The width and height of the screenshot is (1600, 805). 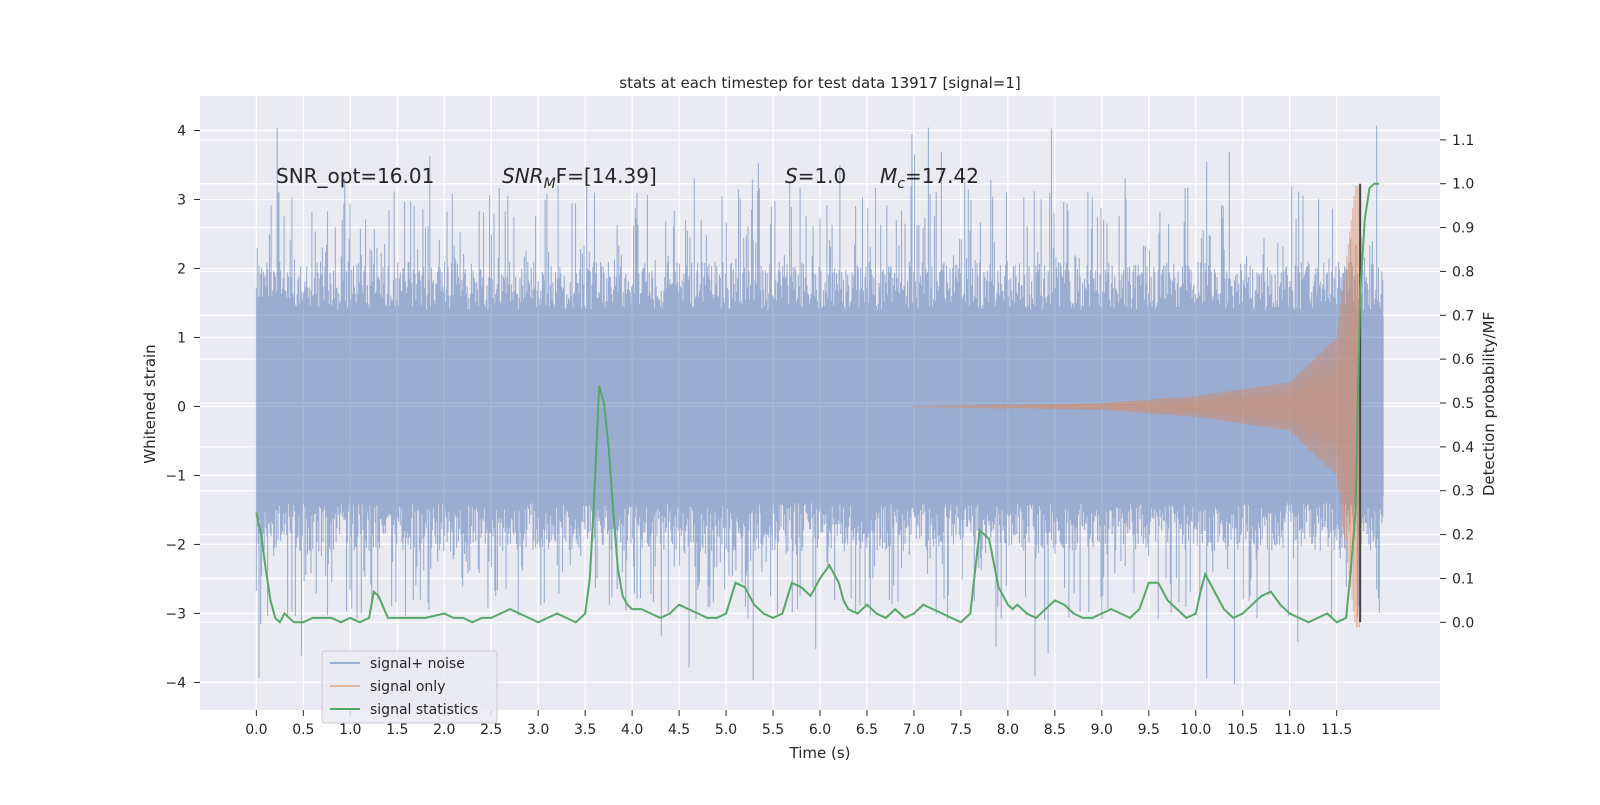 What do you see at coordinates (773, 730) in the screenshot?
I see `x-tick-label: 5.5` at bounding box center [773, 730].